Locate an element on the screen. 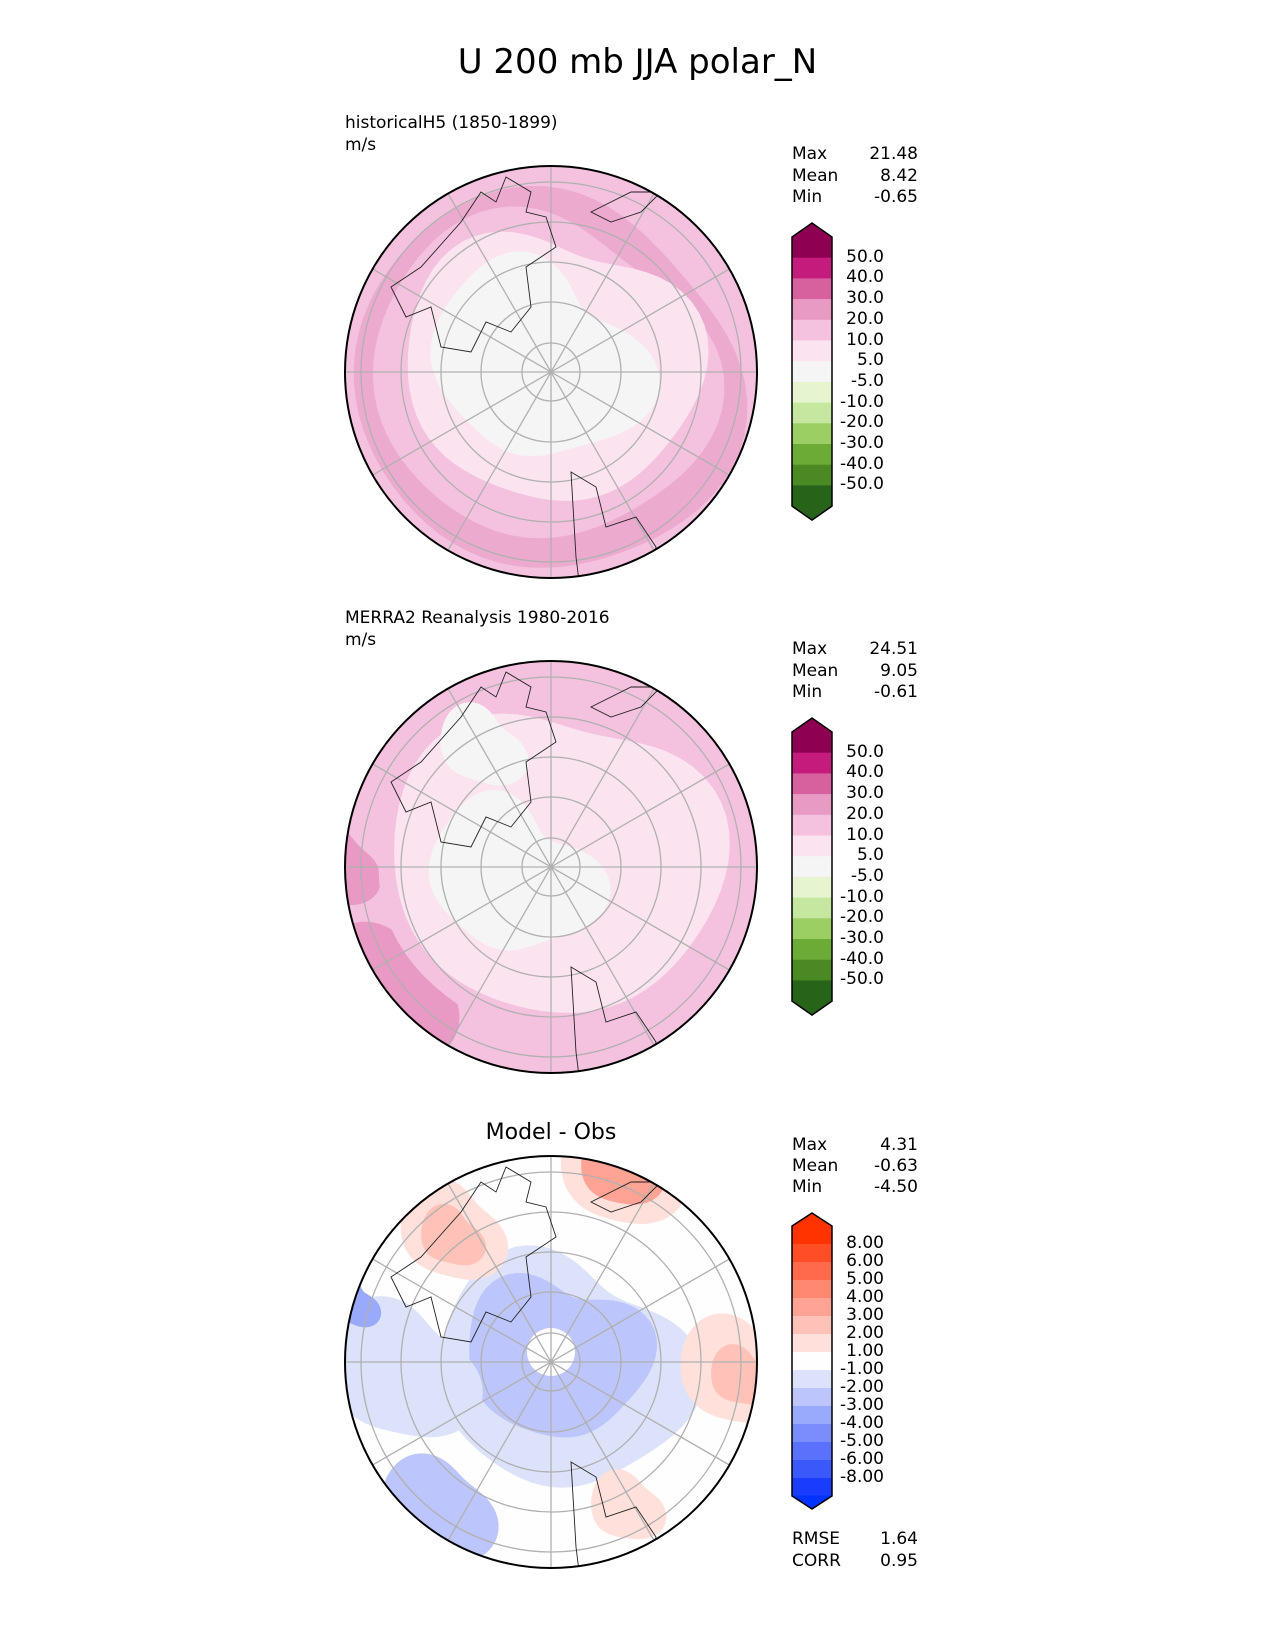 The image size is (1275, 1650). colorbar-tick-label: 3.00 is located at coordinates (865, 1315).